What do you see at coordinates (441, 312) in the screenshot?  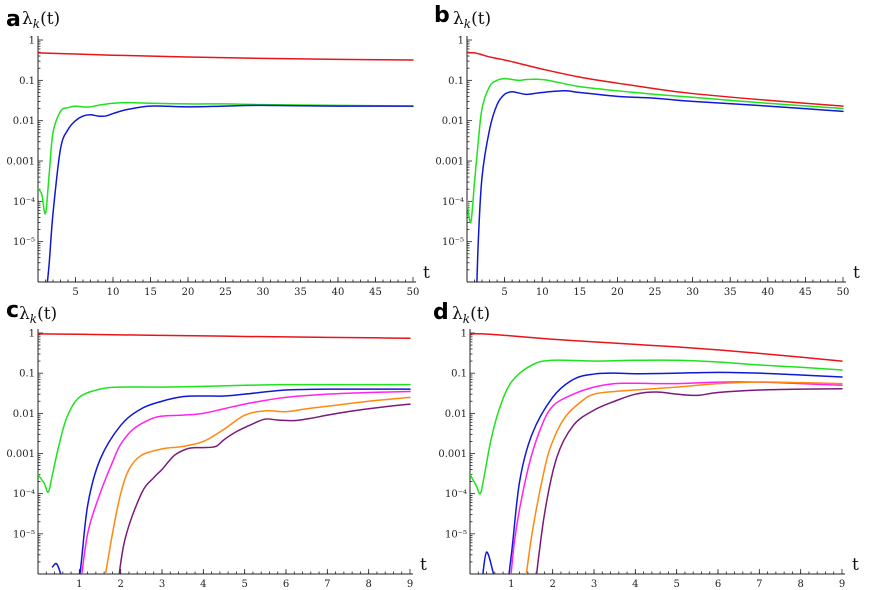 I see `panel-letter: d` at bounding box center [441, 312].